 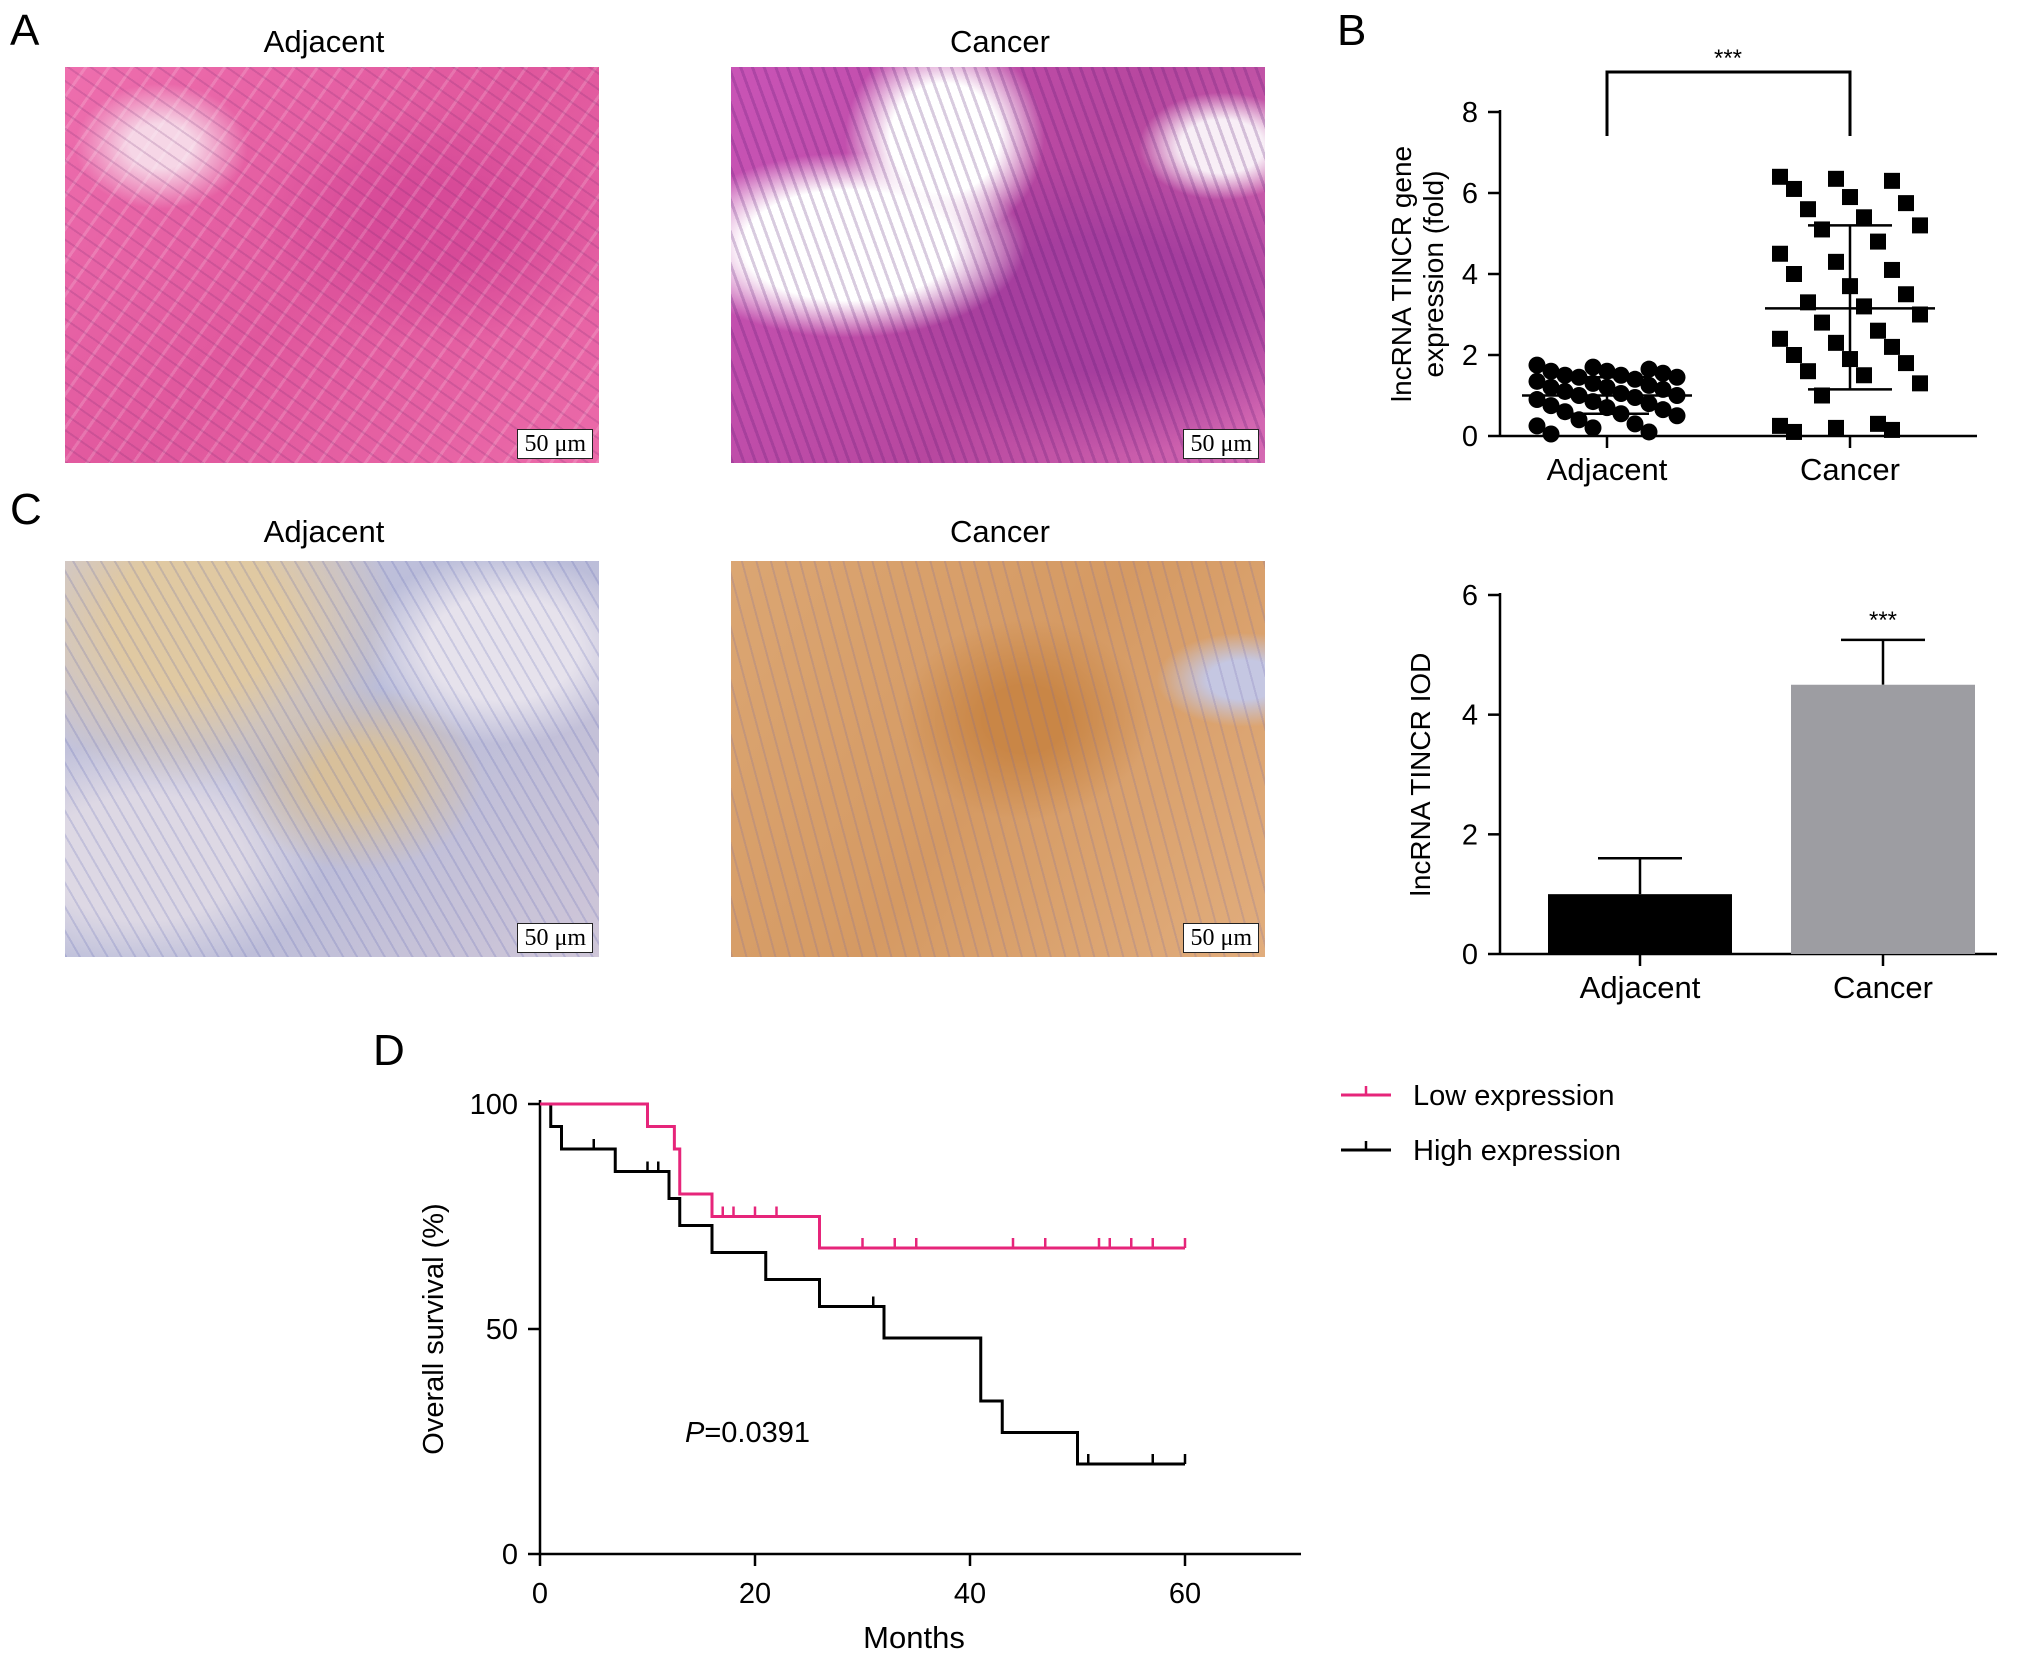 What do you see at coordinates (324, 41) in the screenshot?
I see `caption-a-adjacent: Adjacent` at bounding box center [324, 41].